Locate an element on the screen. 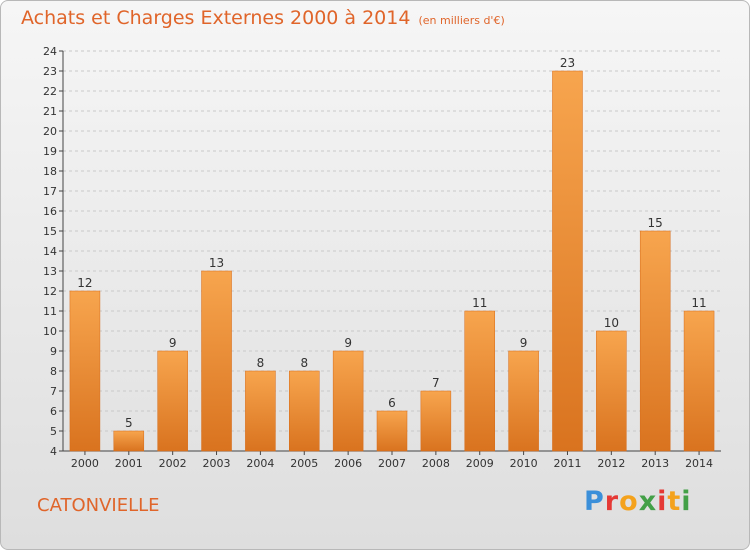 Image resolution: width=750 pixels, height=550 pixels. y-tick-label: 17 is located at coordinates (50, 191).